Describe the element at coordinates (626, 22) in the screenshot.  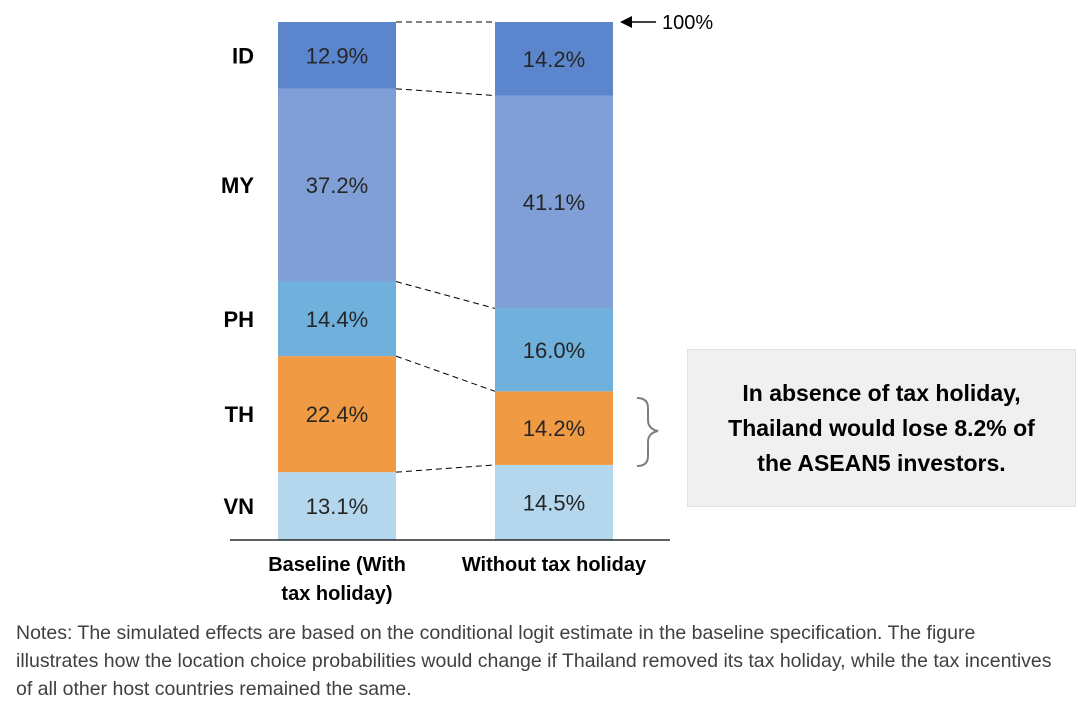
I see `total-marker-arrowhead` at that location.